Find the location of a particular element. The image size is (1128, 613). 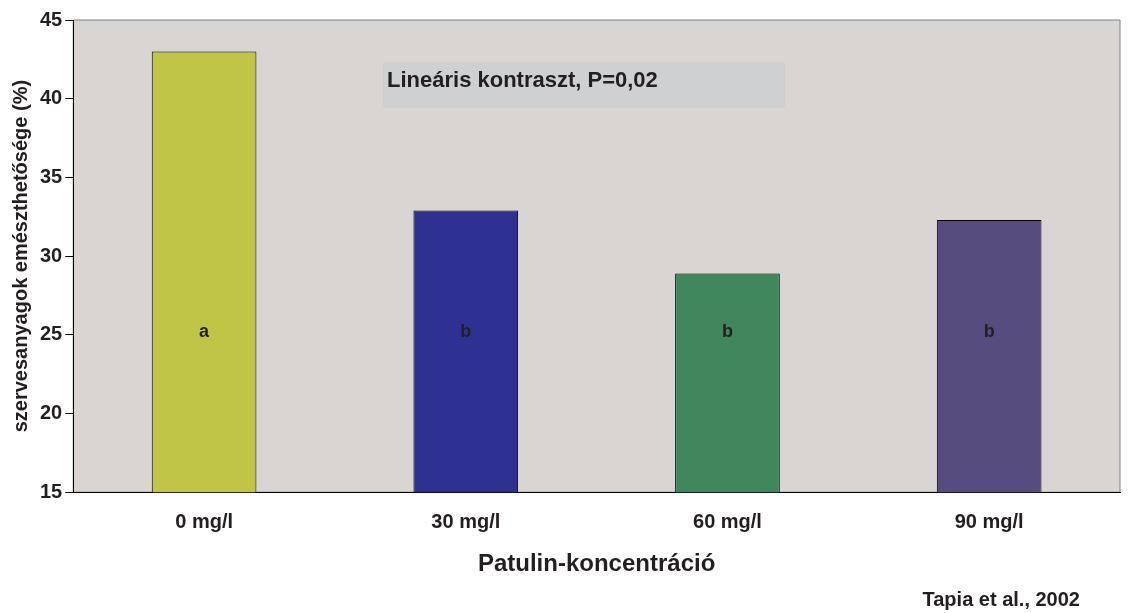

y-axis-title: szervesanyagok emészthetősége (%) is located at coordinates (19, 256).